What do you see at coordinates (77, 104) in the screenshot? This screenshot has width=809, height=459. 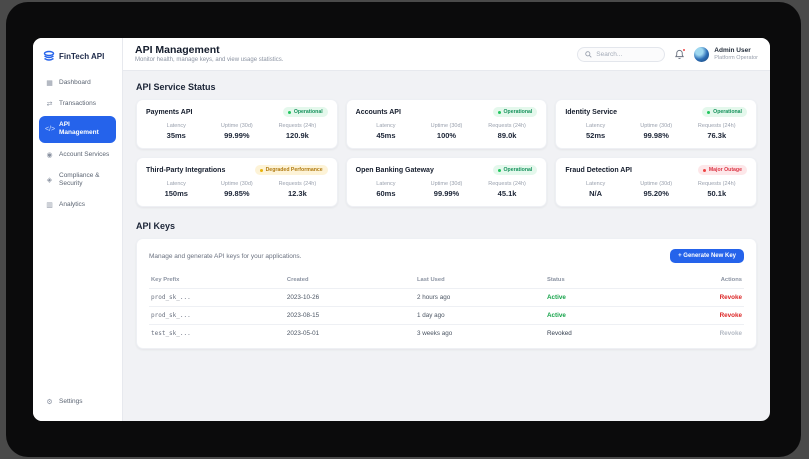 I see `sidebar-item-transactions: ⇄ Transactions` at bounding box center [77, 104].